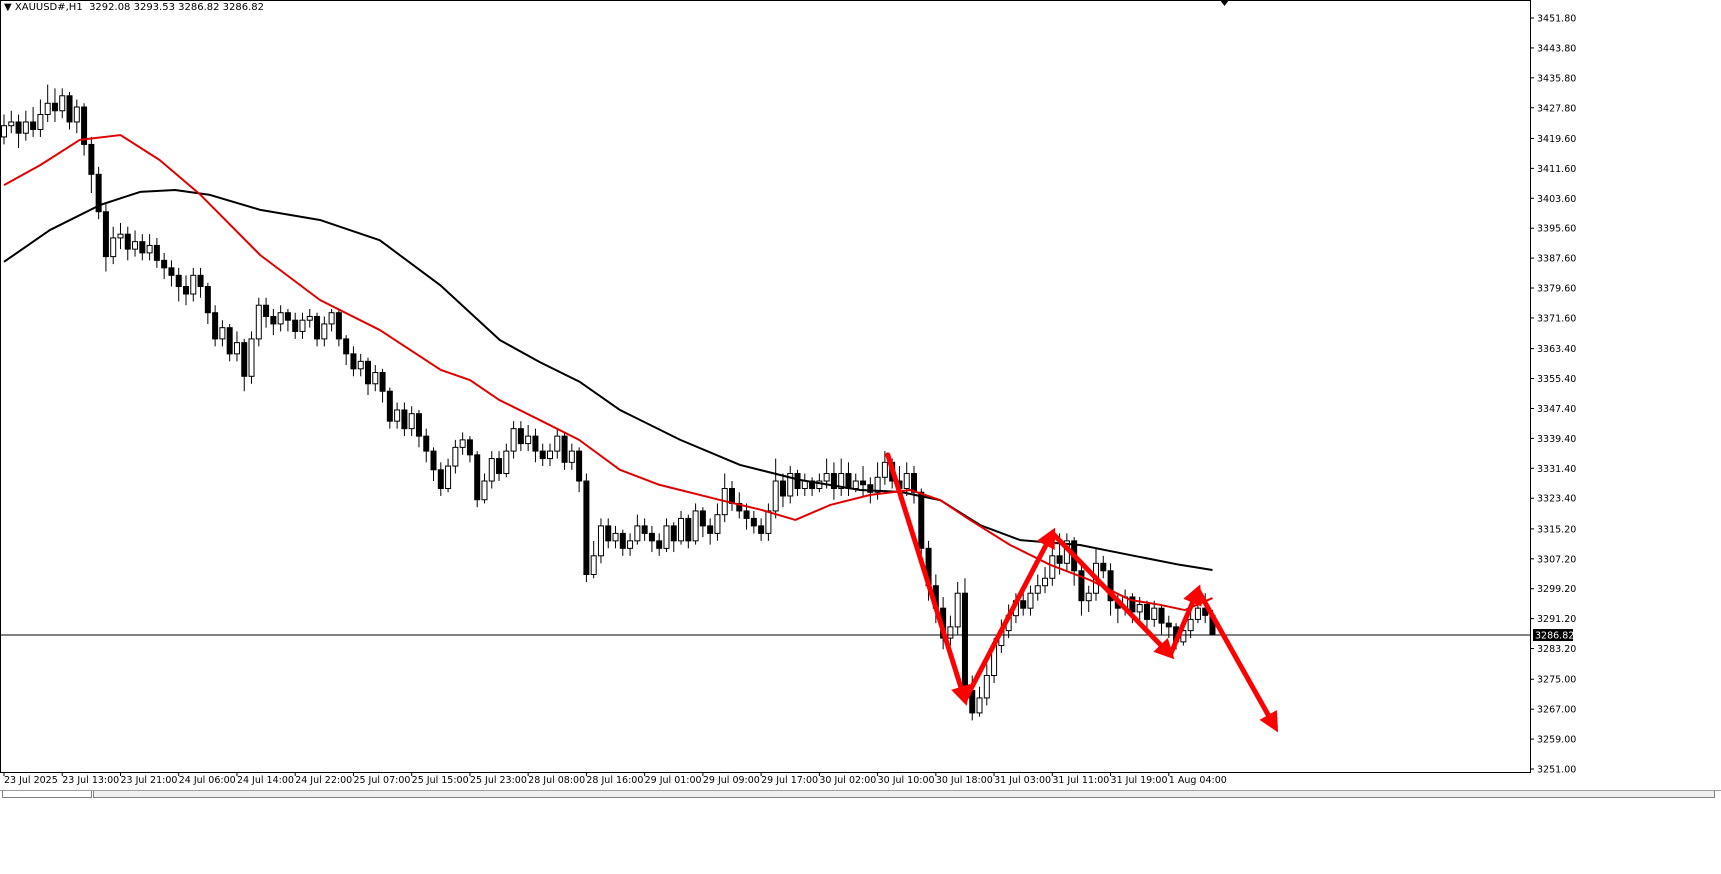  What do you see at coordinates (1556, 409) in the screenshot?
I see `y-tick-label: 3347.40` at bounding box center [1556, 409].